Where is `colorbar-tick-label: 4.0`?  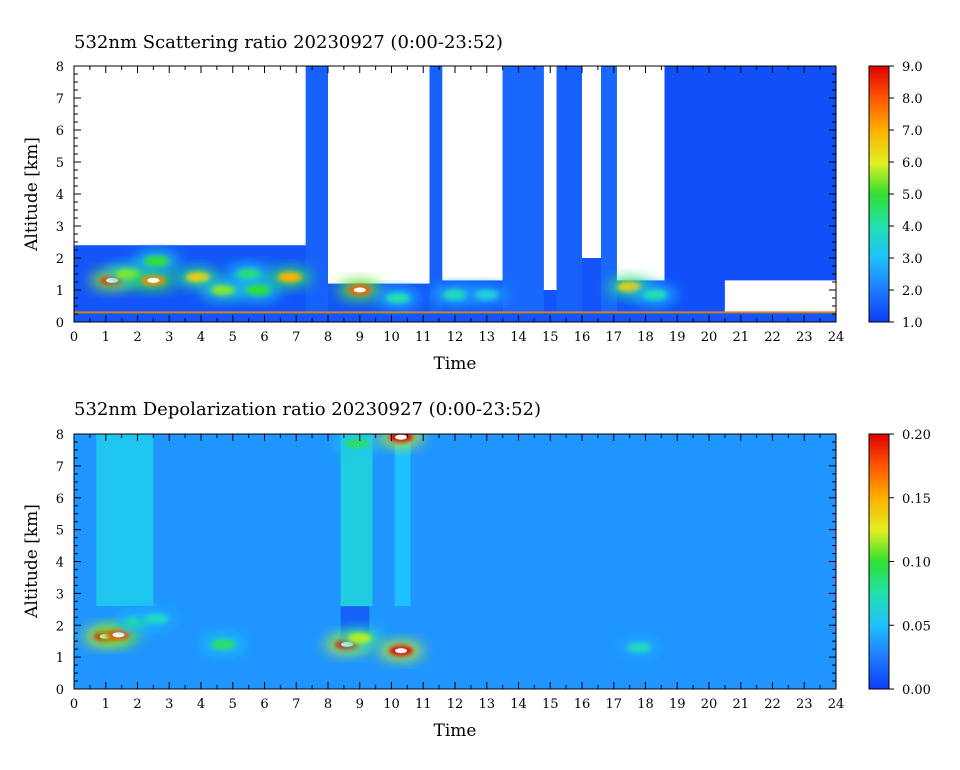 colorbar-tick-label: 4.0 is located at coordinates (912, 227).